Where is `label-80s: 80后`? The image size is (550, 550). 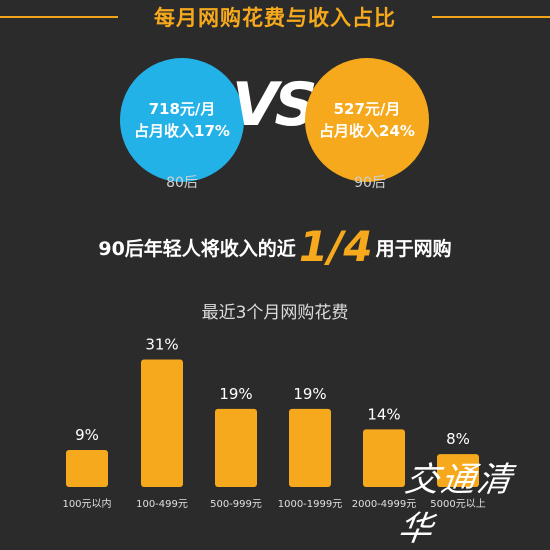
label-80s: 80后 is located at coordinates (182, 183).